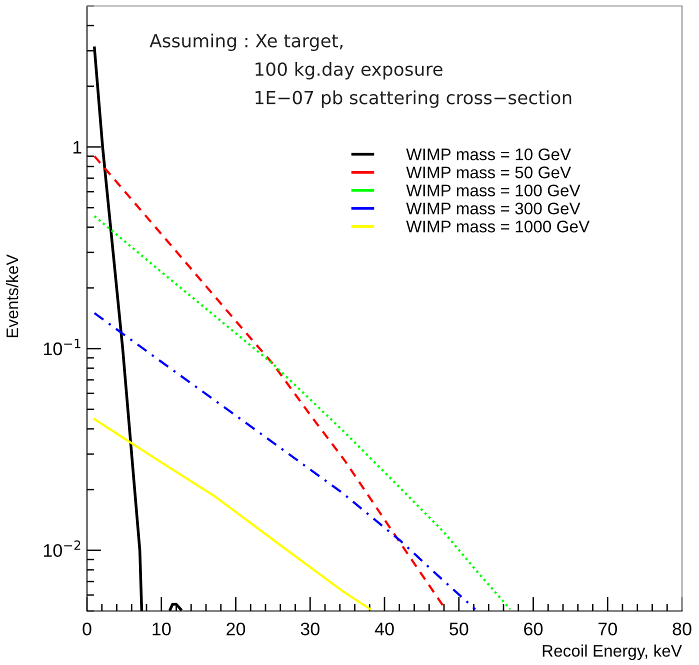 This screenshot has width=699, height=665. What do you see at coordinates (161, 629) in the screenshot?
I see `x-tick-label: 10` at bounding box center [161, 629].